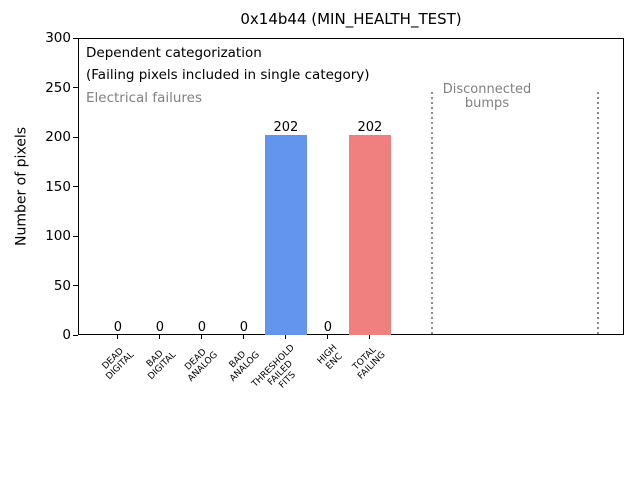 This screenshot has width=640, height=480. I want to click on y-axis-tick-label: 150, so click(58, 186).